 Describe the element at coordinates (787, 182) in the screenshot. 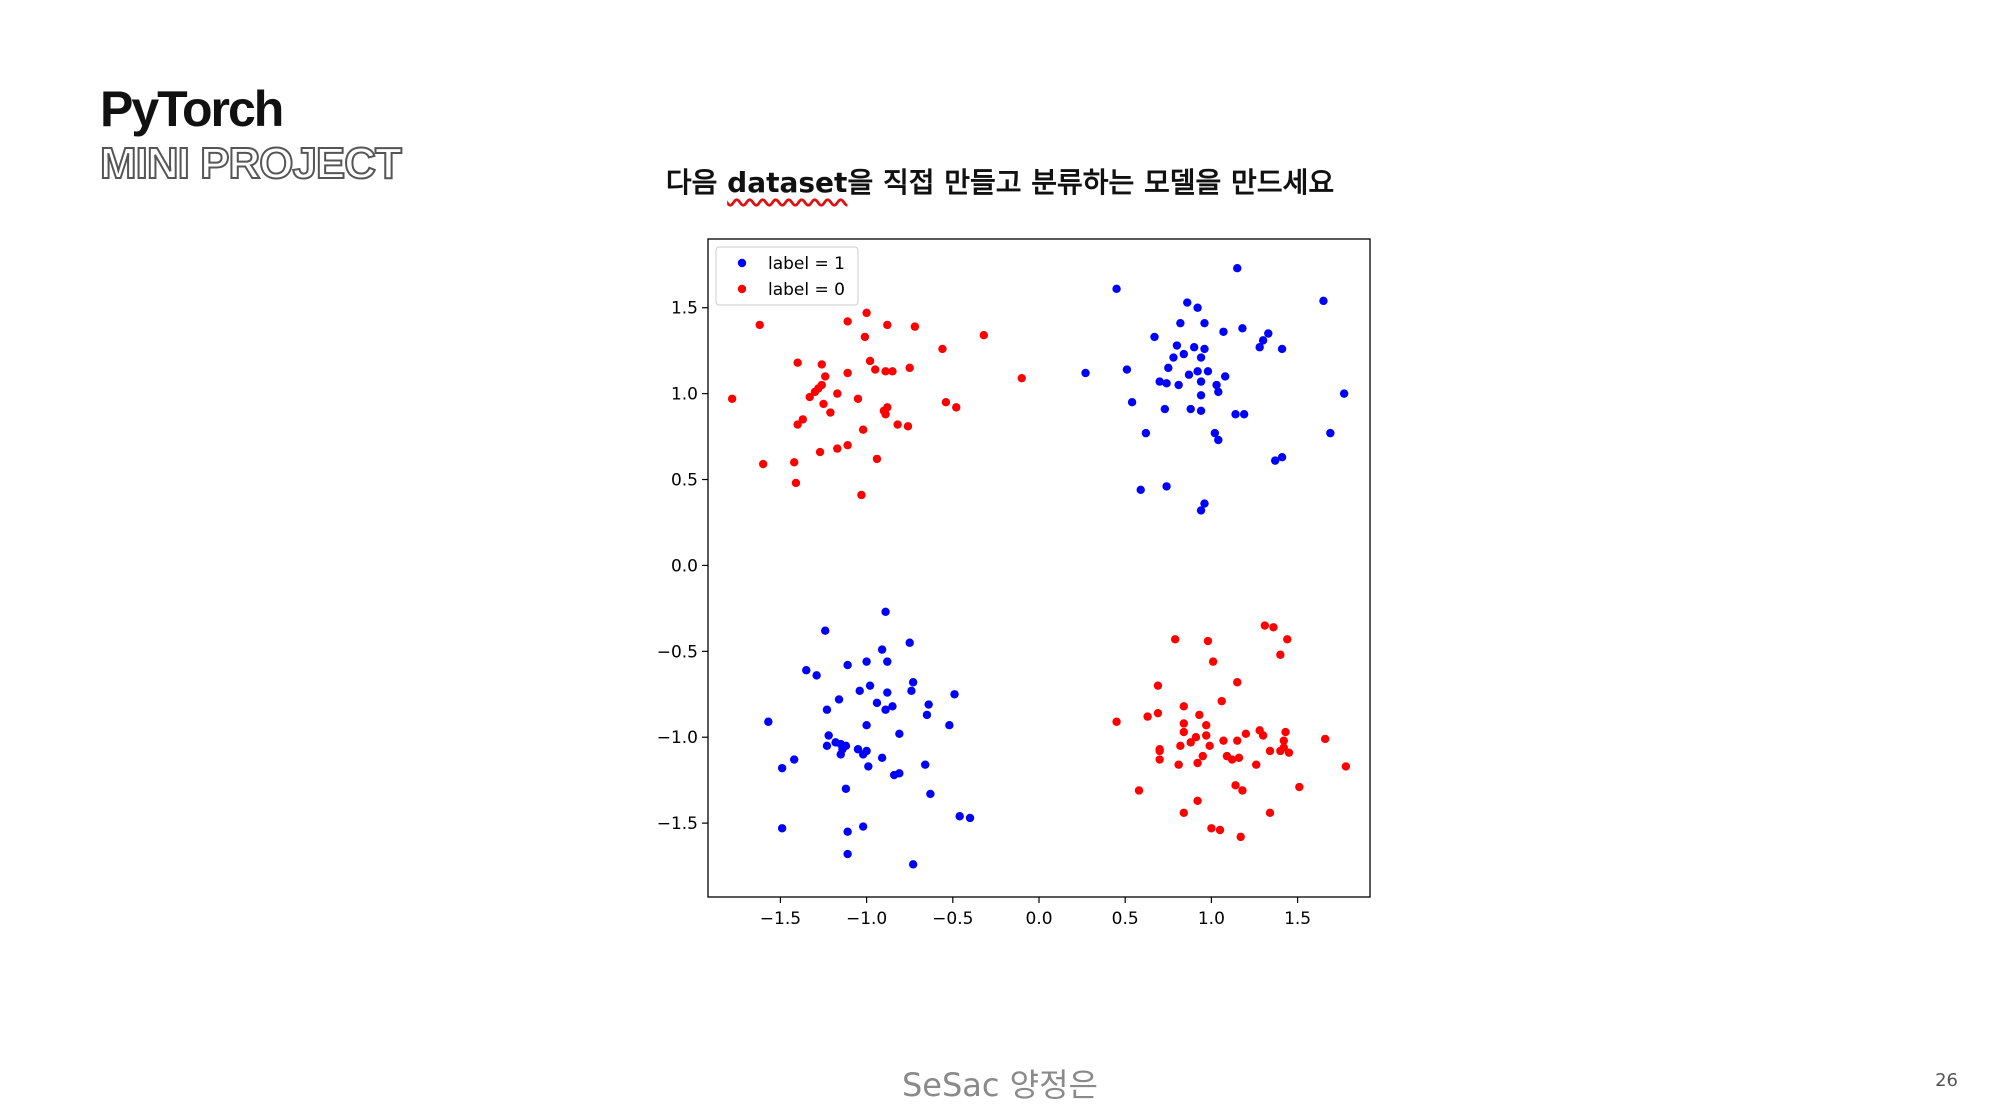

I see `task-keyword: dataset` at that location.